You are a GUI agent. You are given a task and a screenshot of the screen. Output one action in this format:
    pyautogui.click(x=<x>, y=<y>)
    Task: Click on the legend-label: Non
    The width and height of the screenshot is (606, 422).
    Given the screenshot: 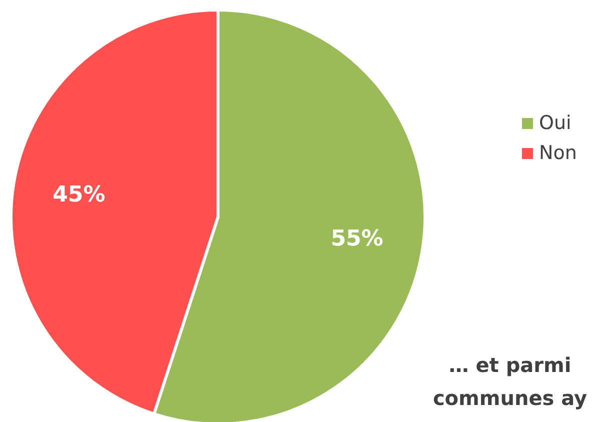 What is the action you would take?
    pyautogui.click(x=558, y=153)
    